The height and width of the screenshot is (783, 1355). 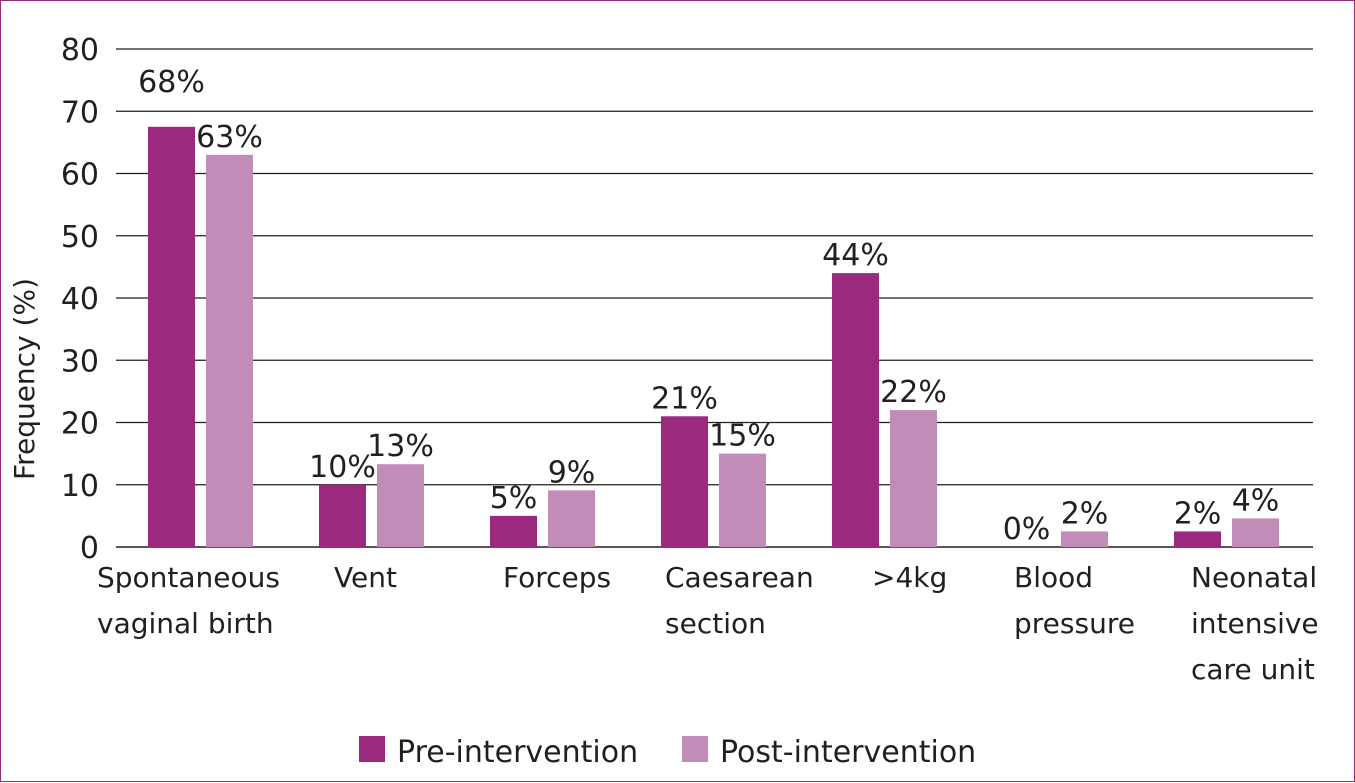 What do you see at coordinates (1254, 577) in the screenshot?
I see `category-label: Neonatal` at bounding box center [1254, 577].